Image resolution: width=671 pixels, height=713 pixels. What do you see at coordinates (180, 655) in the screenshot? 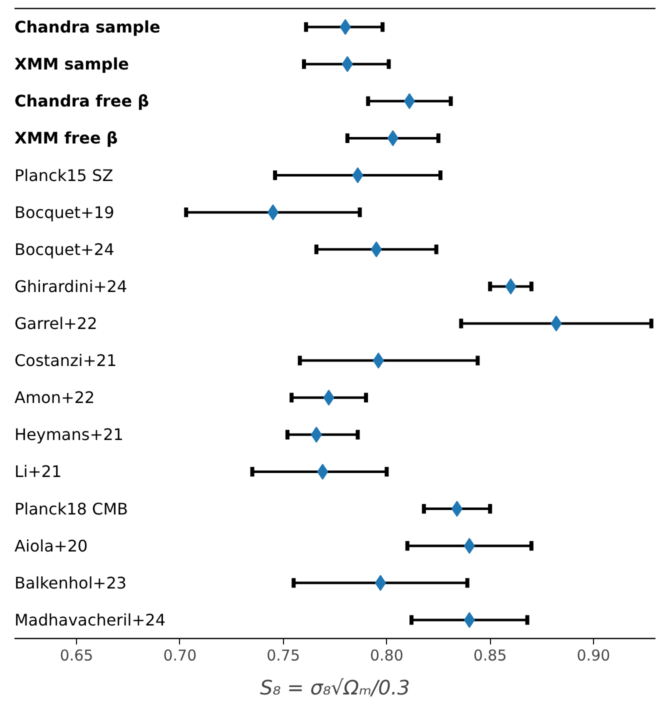
I see `x-tick-label: 0.70` at bounding box center [180, 655].